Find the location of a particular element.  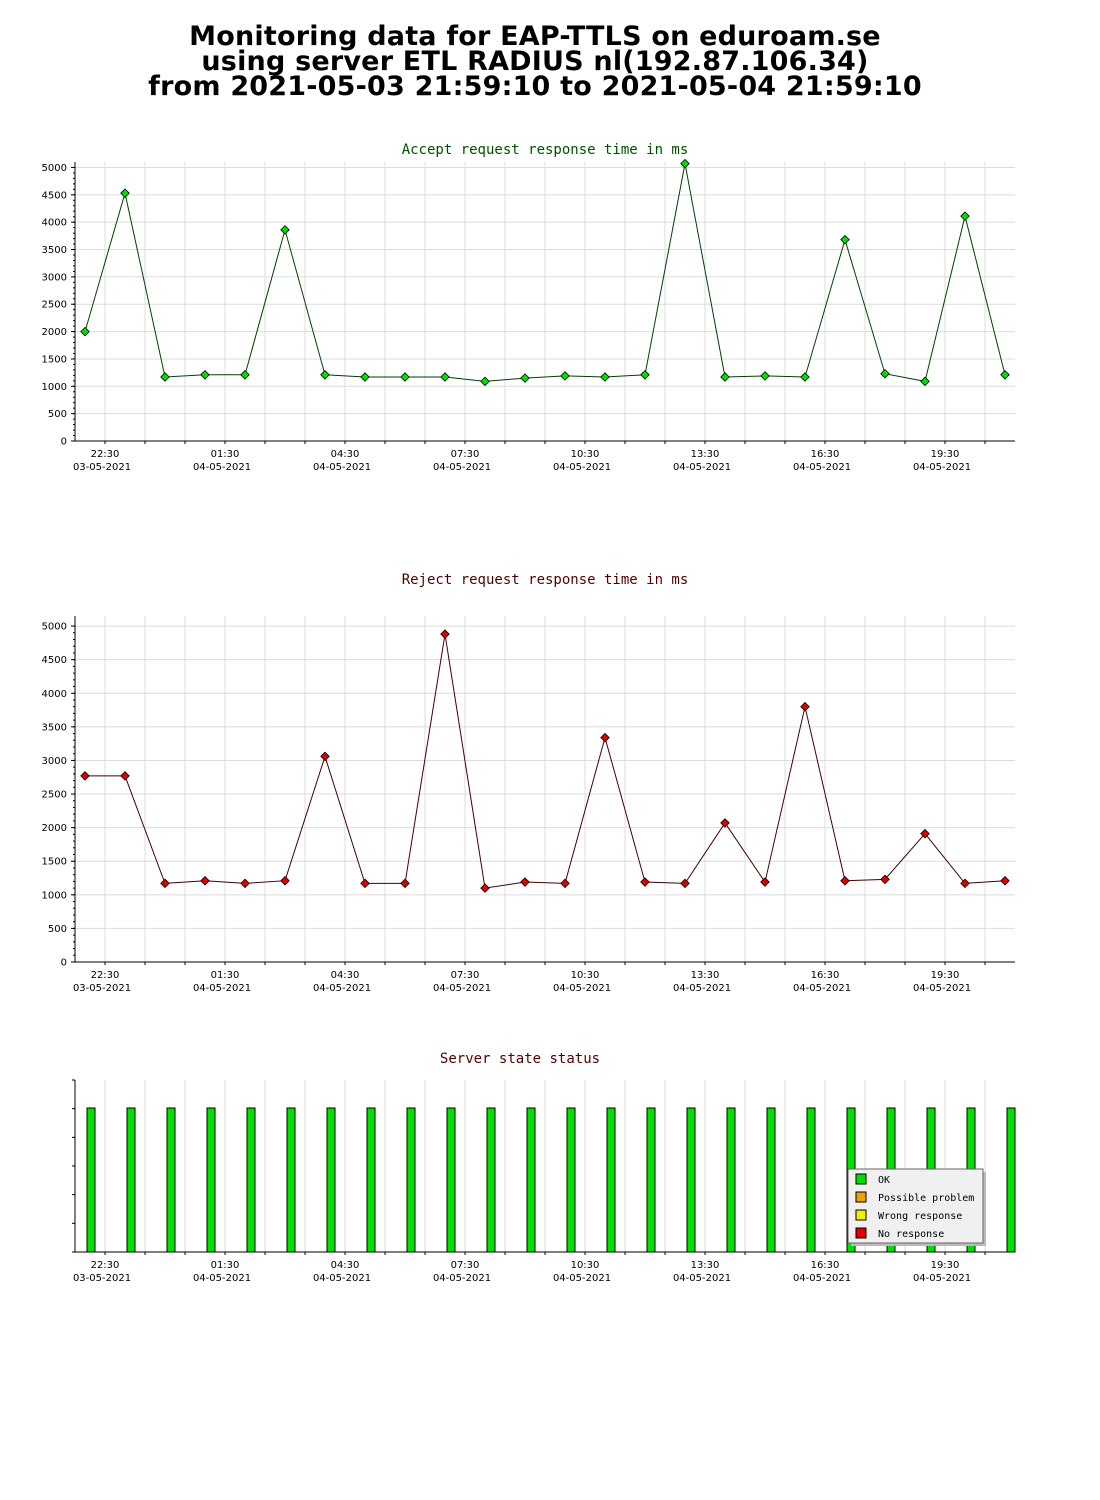

legend-label: Possible problem is located at coordinates (926, 1198).